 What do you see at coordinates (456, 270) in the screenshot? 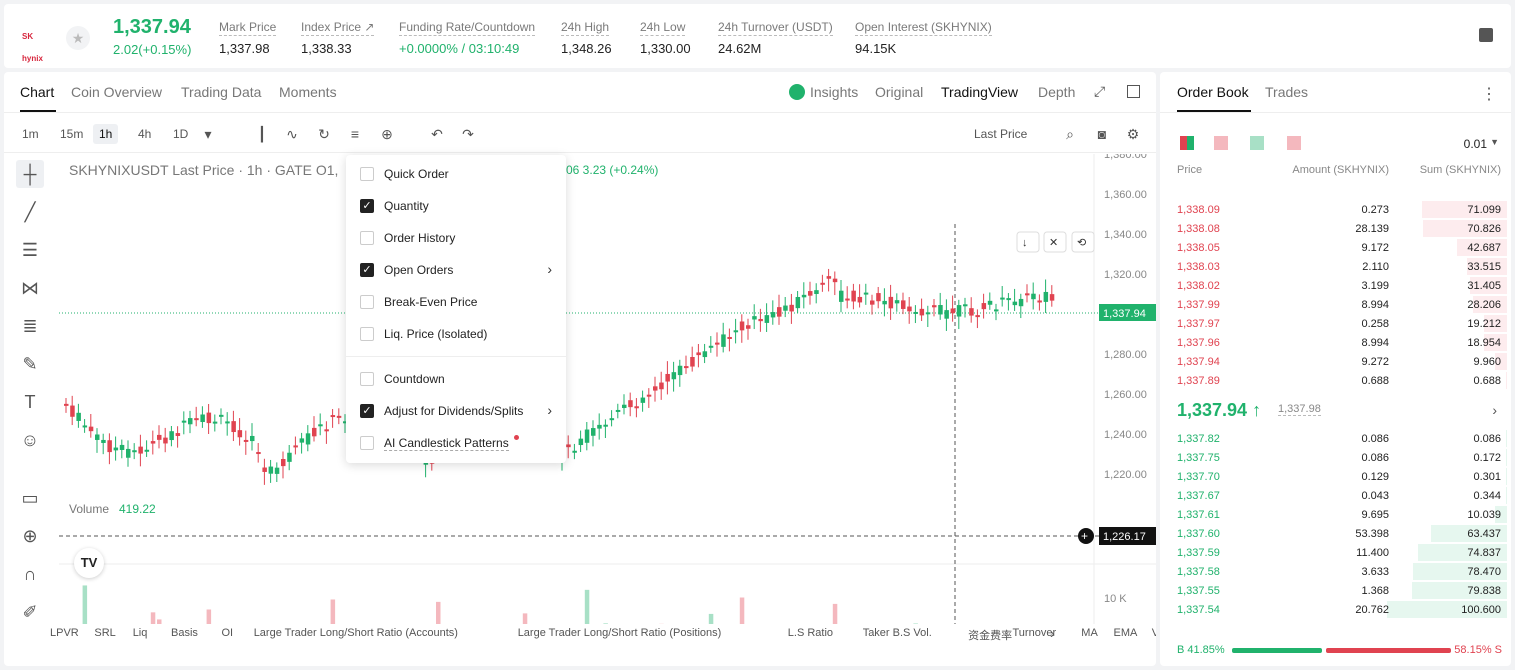
I see `menu-item-open-orders: ✓ Open Orders ›` at bounding box center [456, 270].